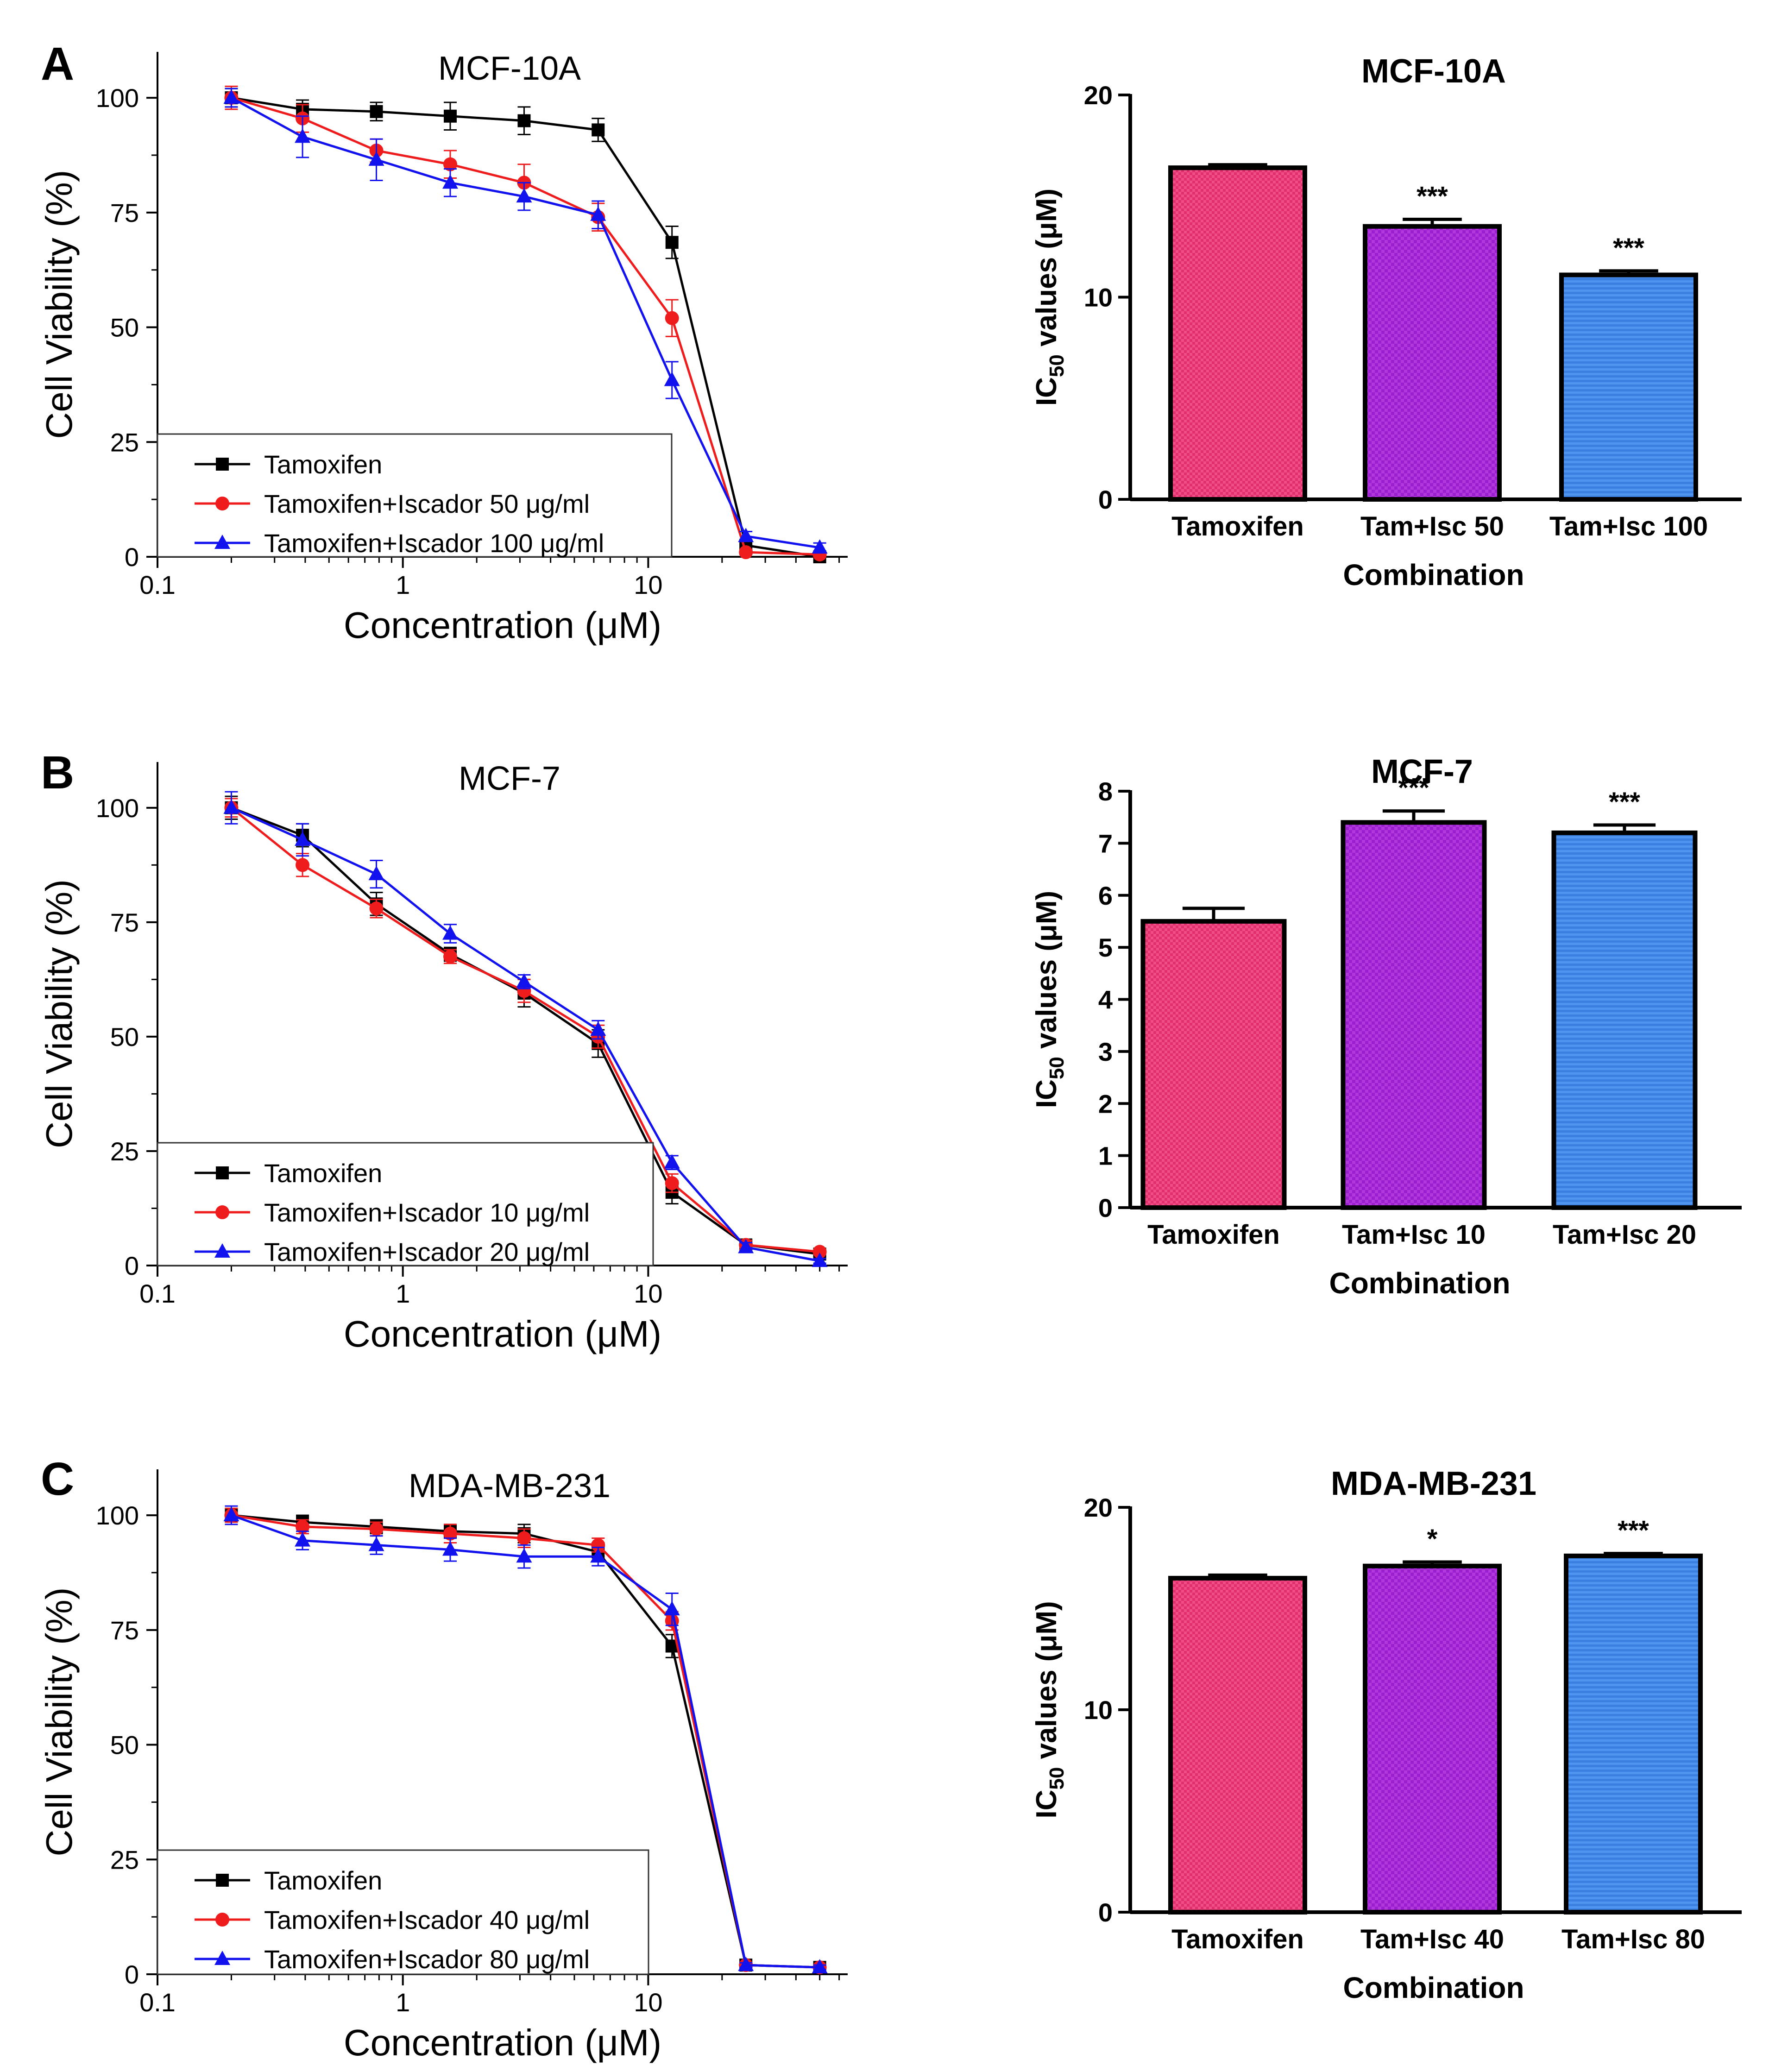 The image size is (1769, 2072). What do you see at coordinates (1624, 1235) in the screenshot?
I see `x-tick-label: Tam+Isc 20` at bounding box center [1624, 1235].